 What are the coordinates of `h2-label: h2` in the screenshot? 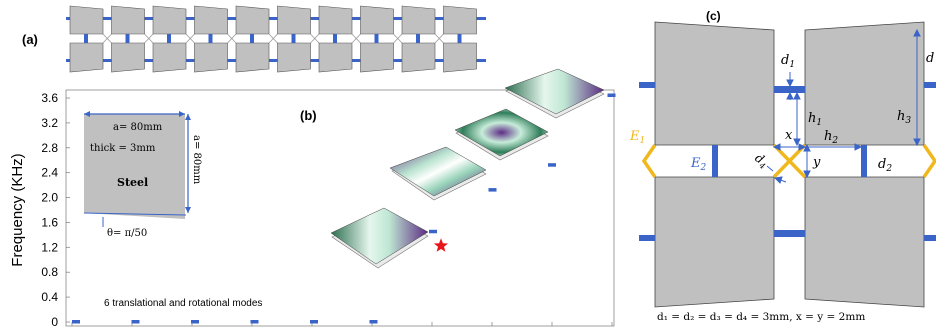 It's located at (831, 137).